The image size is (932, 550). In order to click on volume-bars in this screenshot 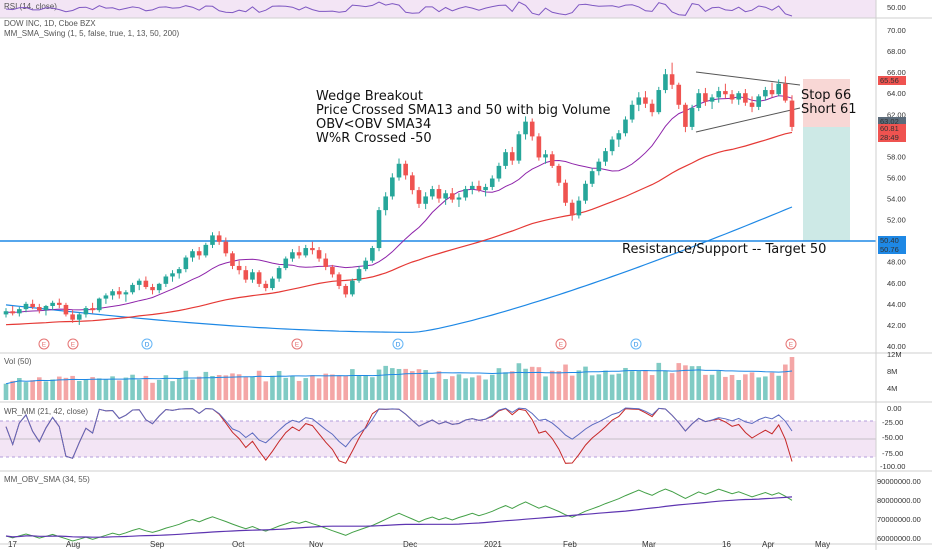, I will do `click(399, 378)`.